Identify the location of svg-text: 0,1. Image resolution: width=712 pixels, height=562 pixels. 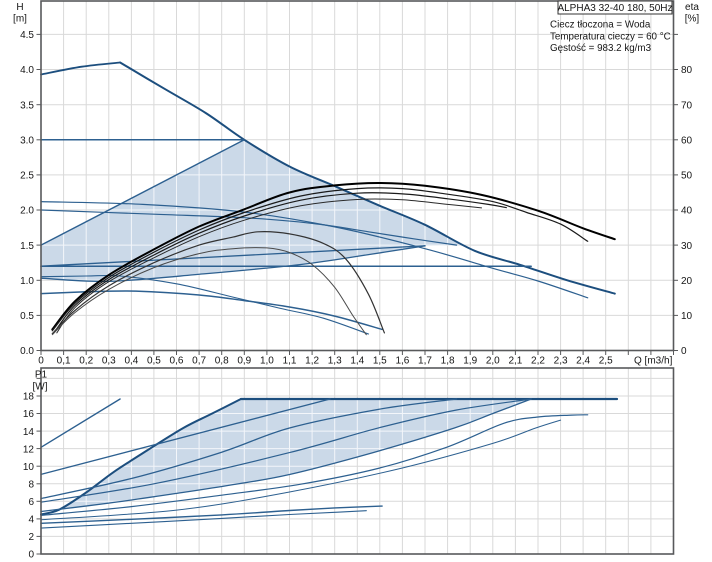
(64, 361).